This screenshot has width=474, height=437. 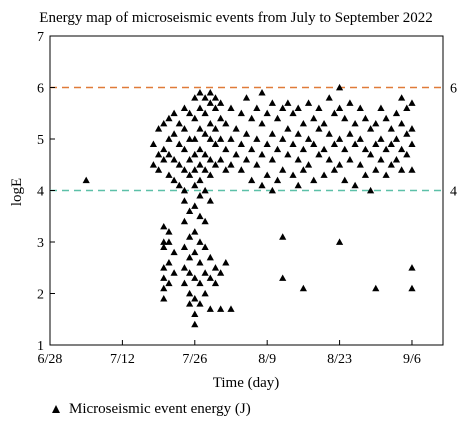 I want to click on reference-line-label: 6, so click(x=453, y=89).